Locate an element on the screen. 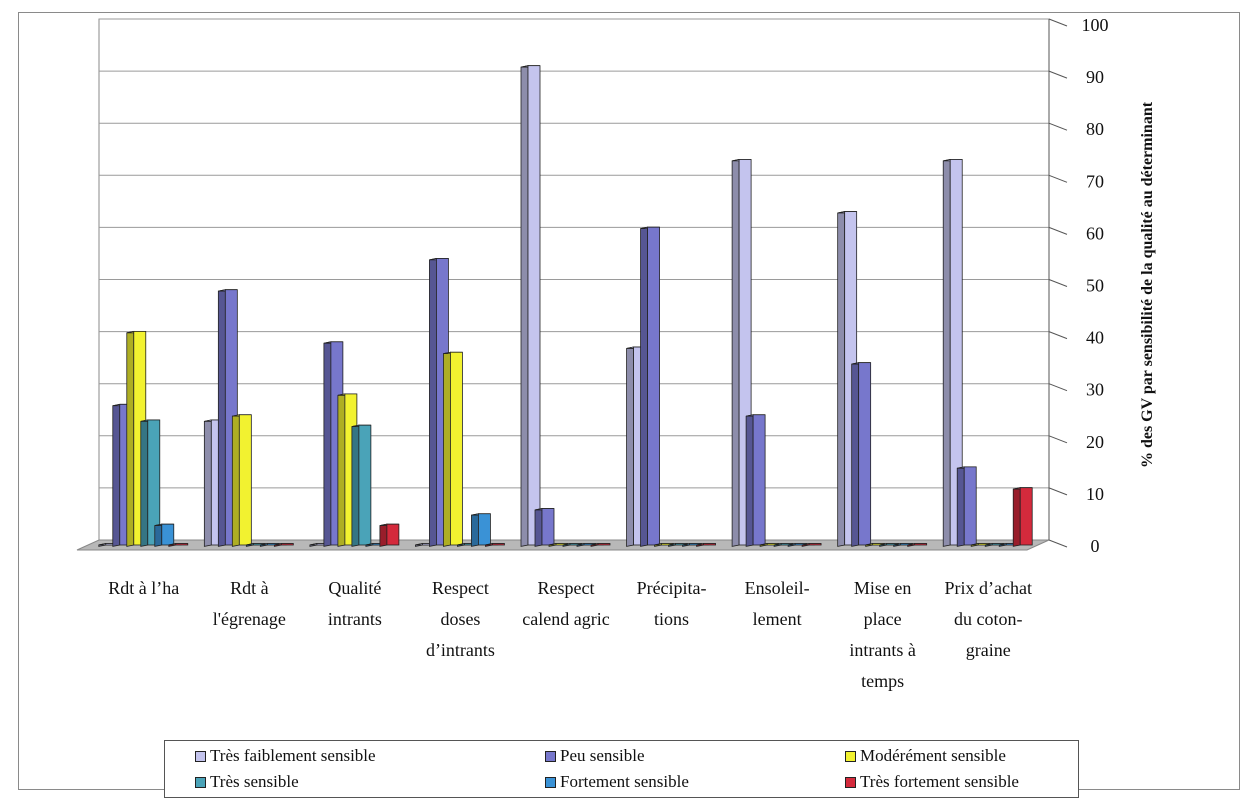 Image resolution: width=1256 pixels, height=799 pixels. y-tick-label: 80 is located at coordinates (1095, 129).